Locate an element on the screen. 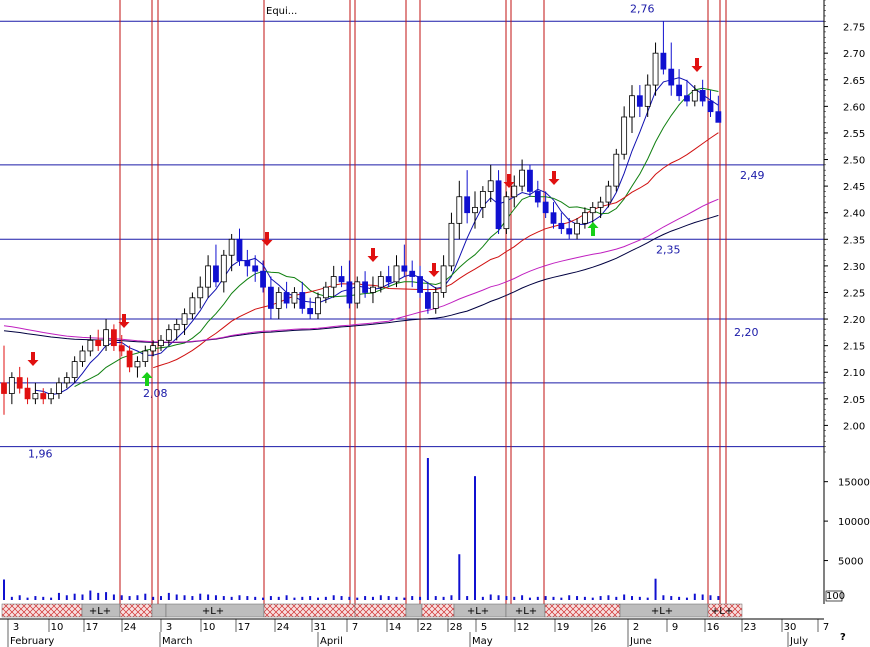  x-day-label: 22 is located at coordinates (426, 627).